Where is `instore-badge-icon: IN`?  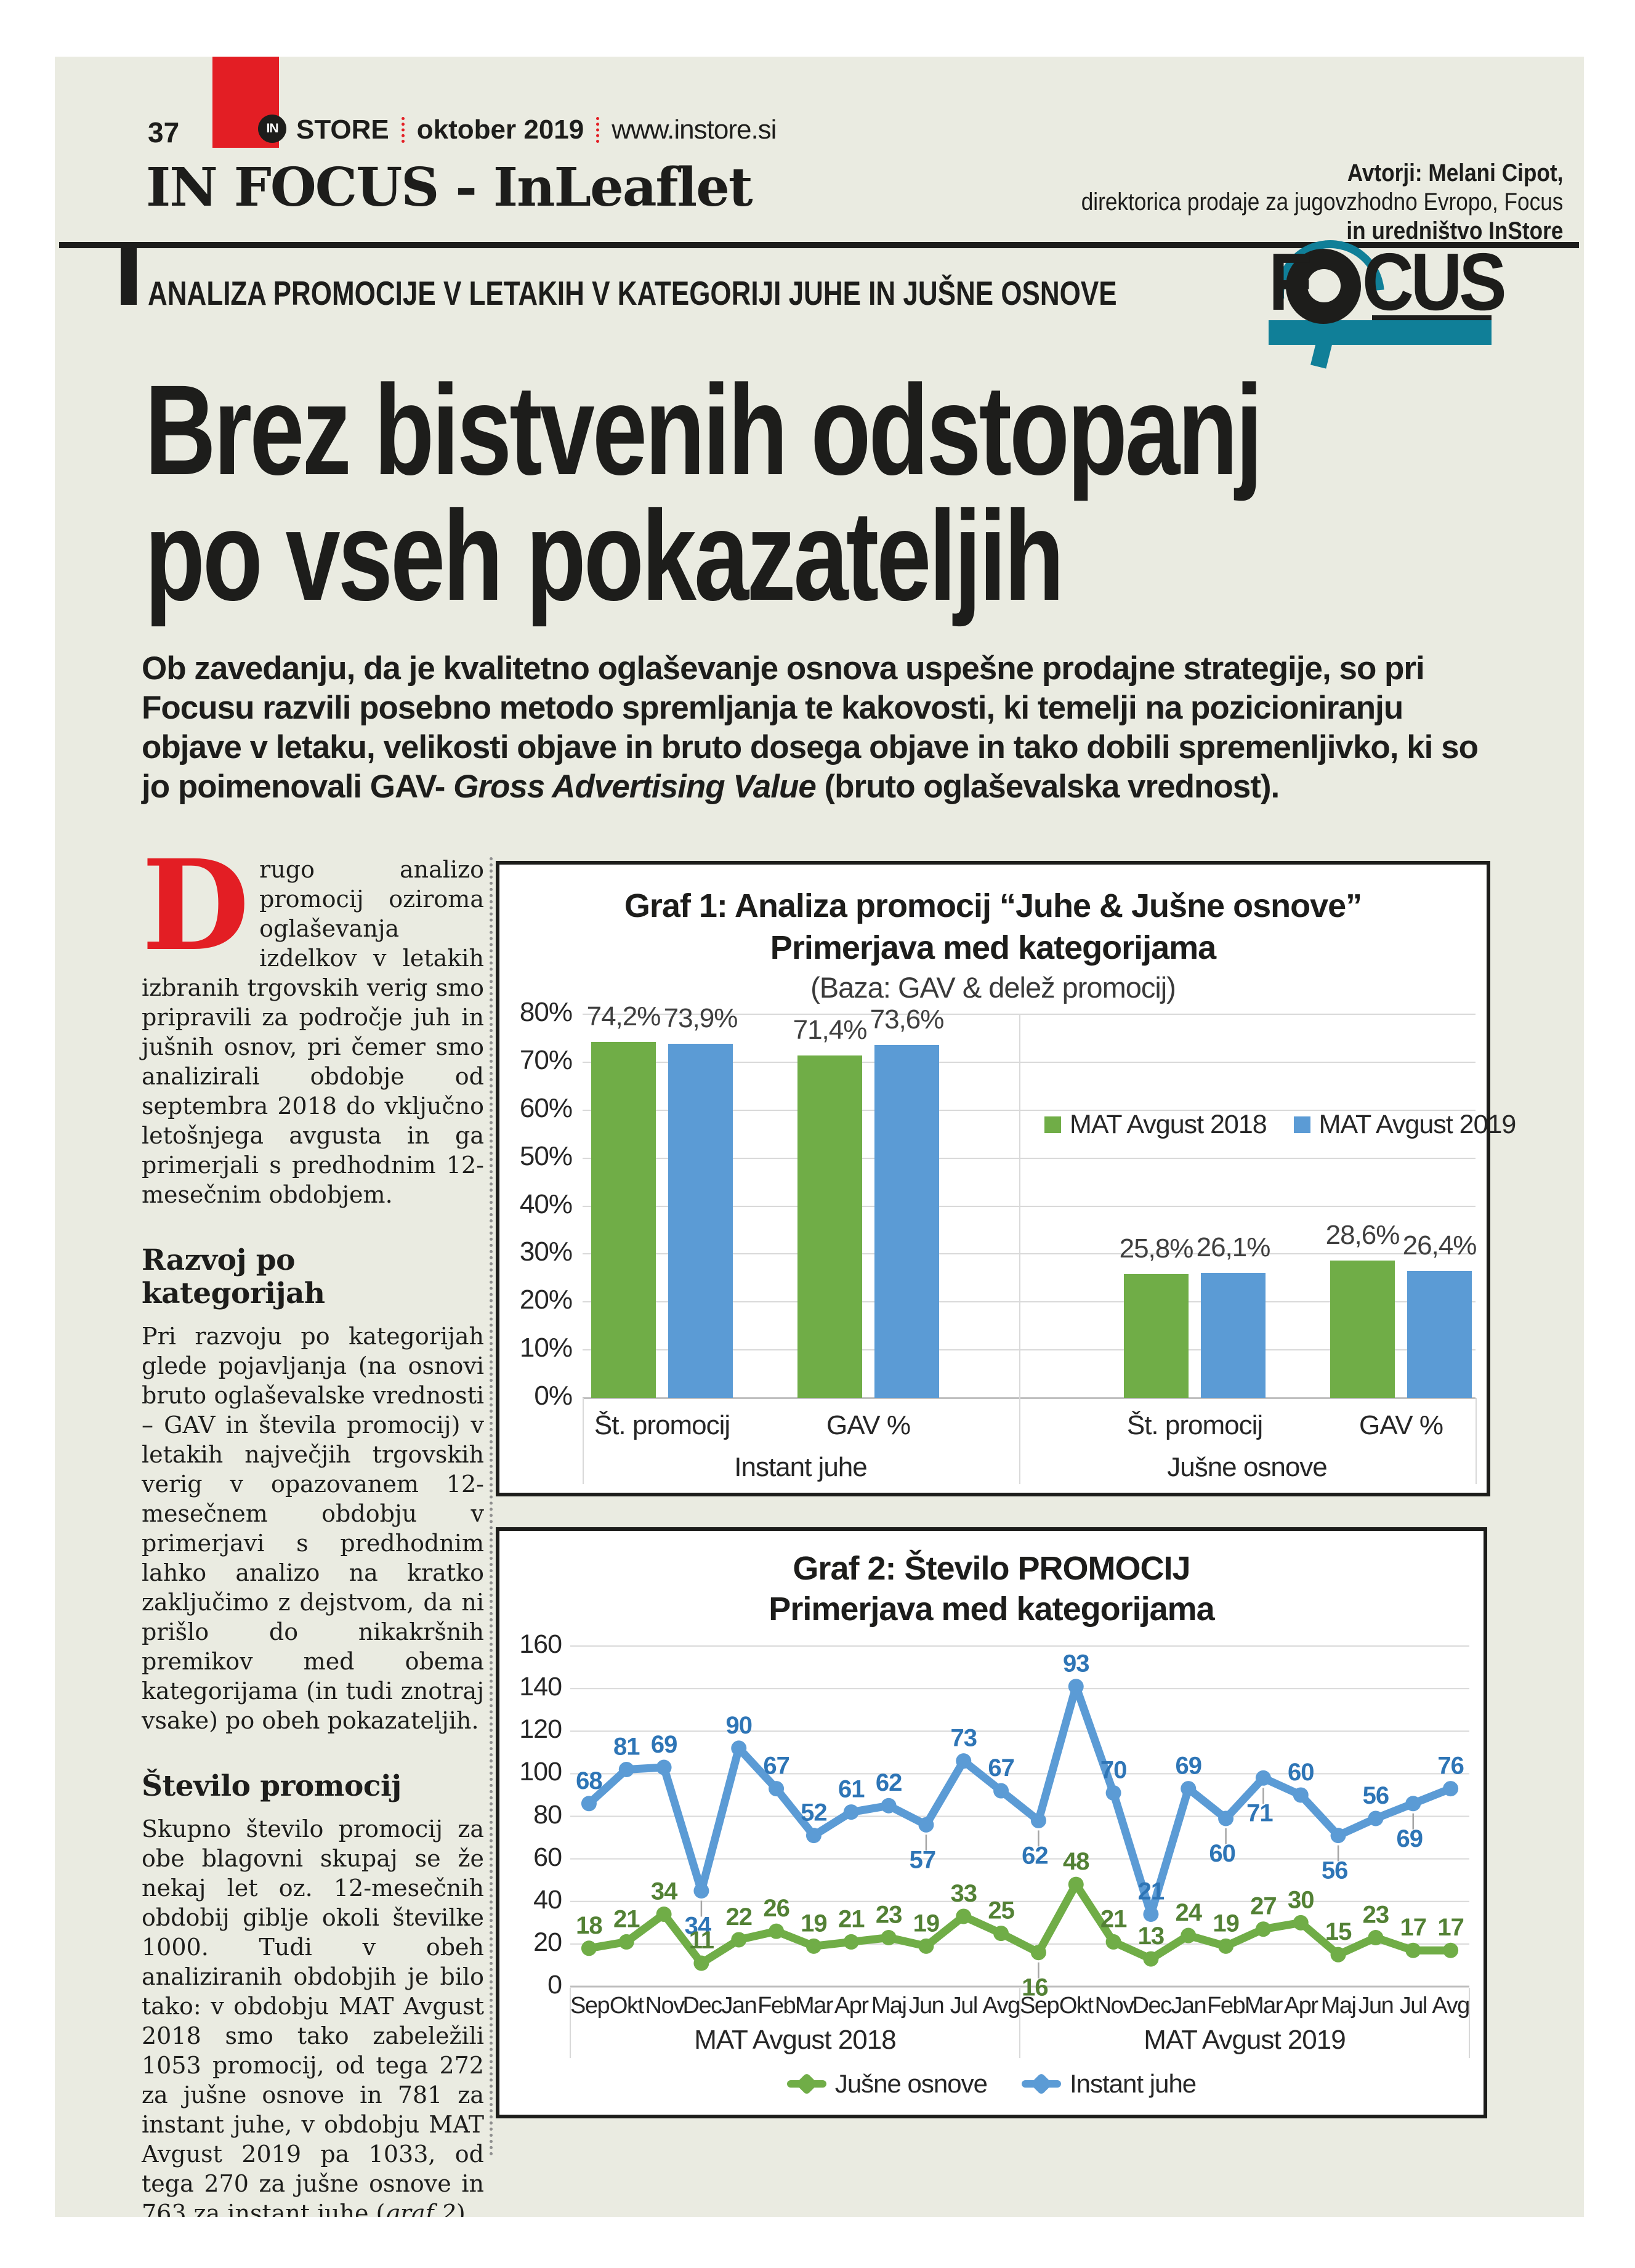 instore-badge-icon: IN is located at coordinates (272, 129).